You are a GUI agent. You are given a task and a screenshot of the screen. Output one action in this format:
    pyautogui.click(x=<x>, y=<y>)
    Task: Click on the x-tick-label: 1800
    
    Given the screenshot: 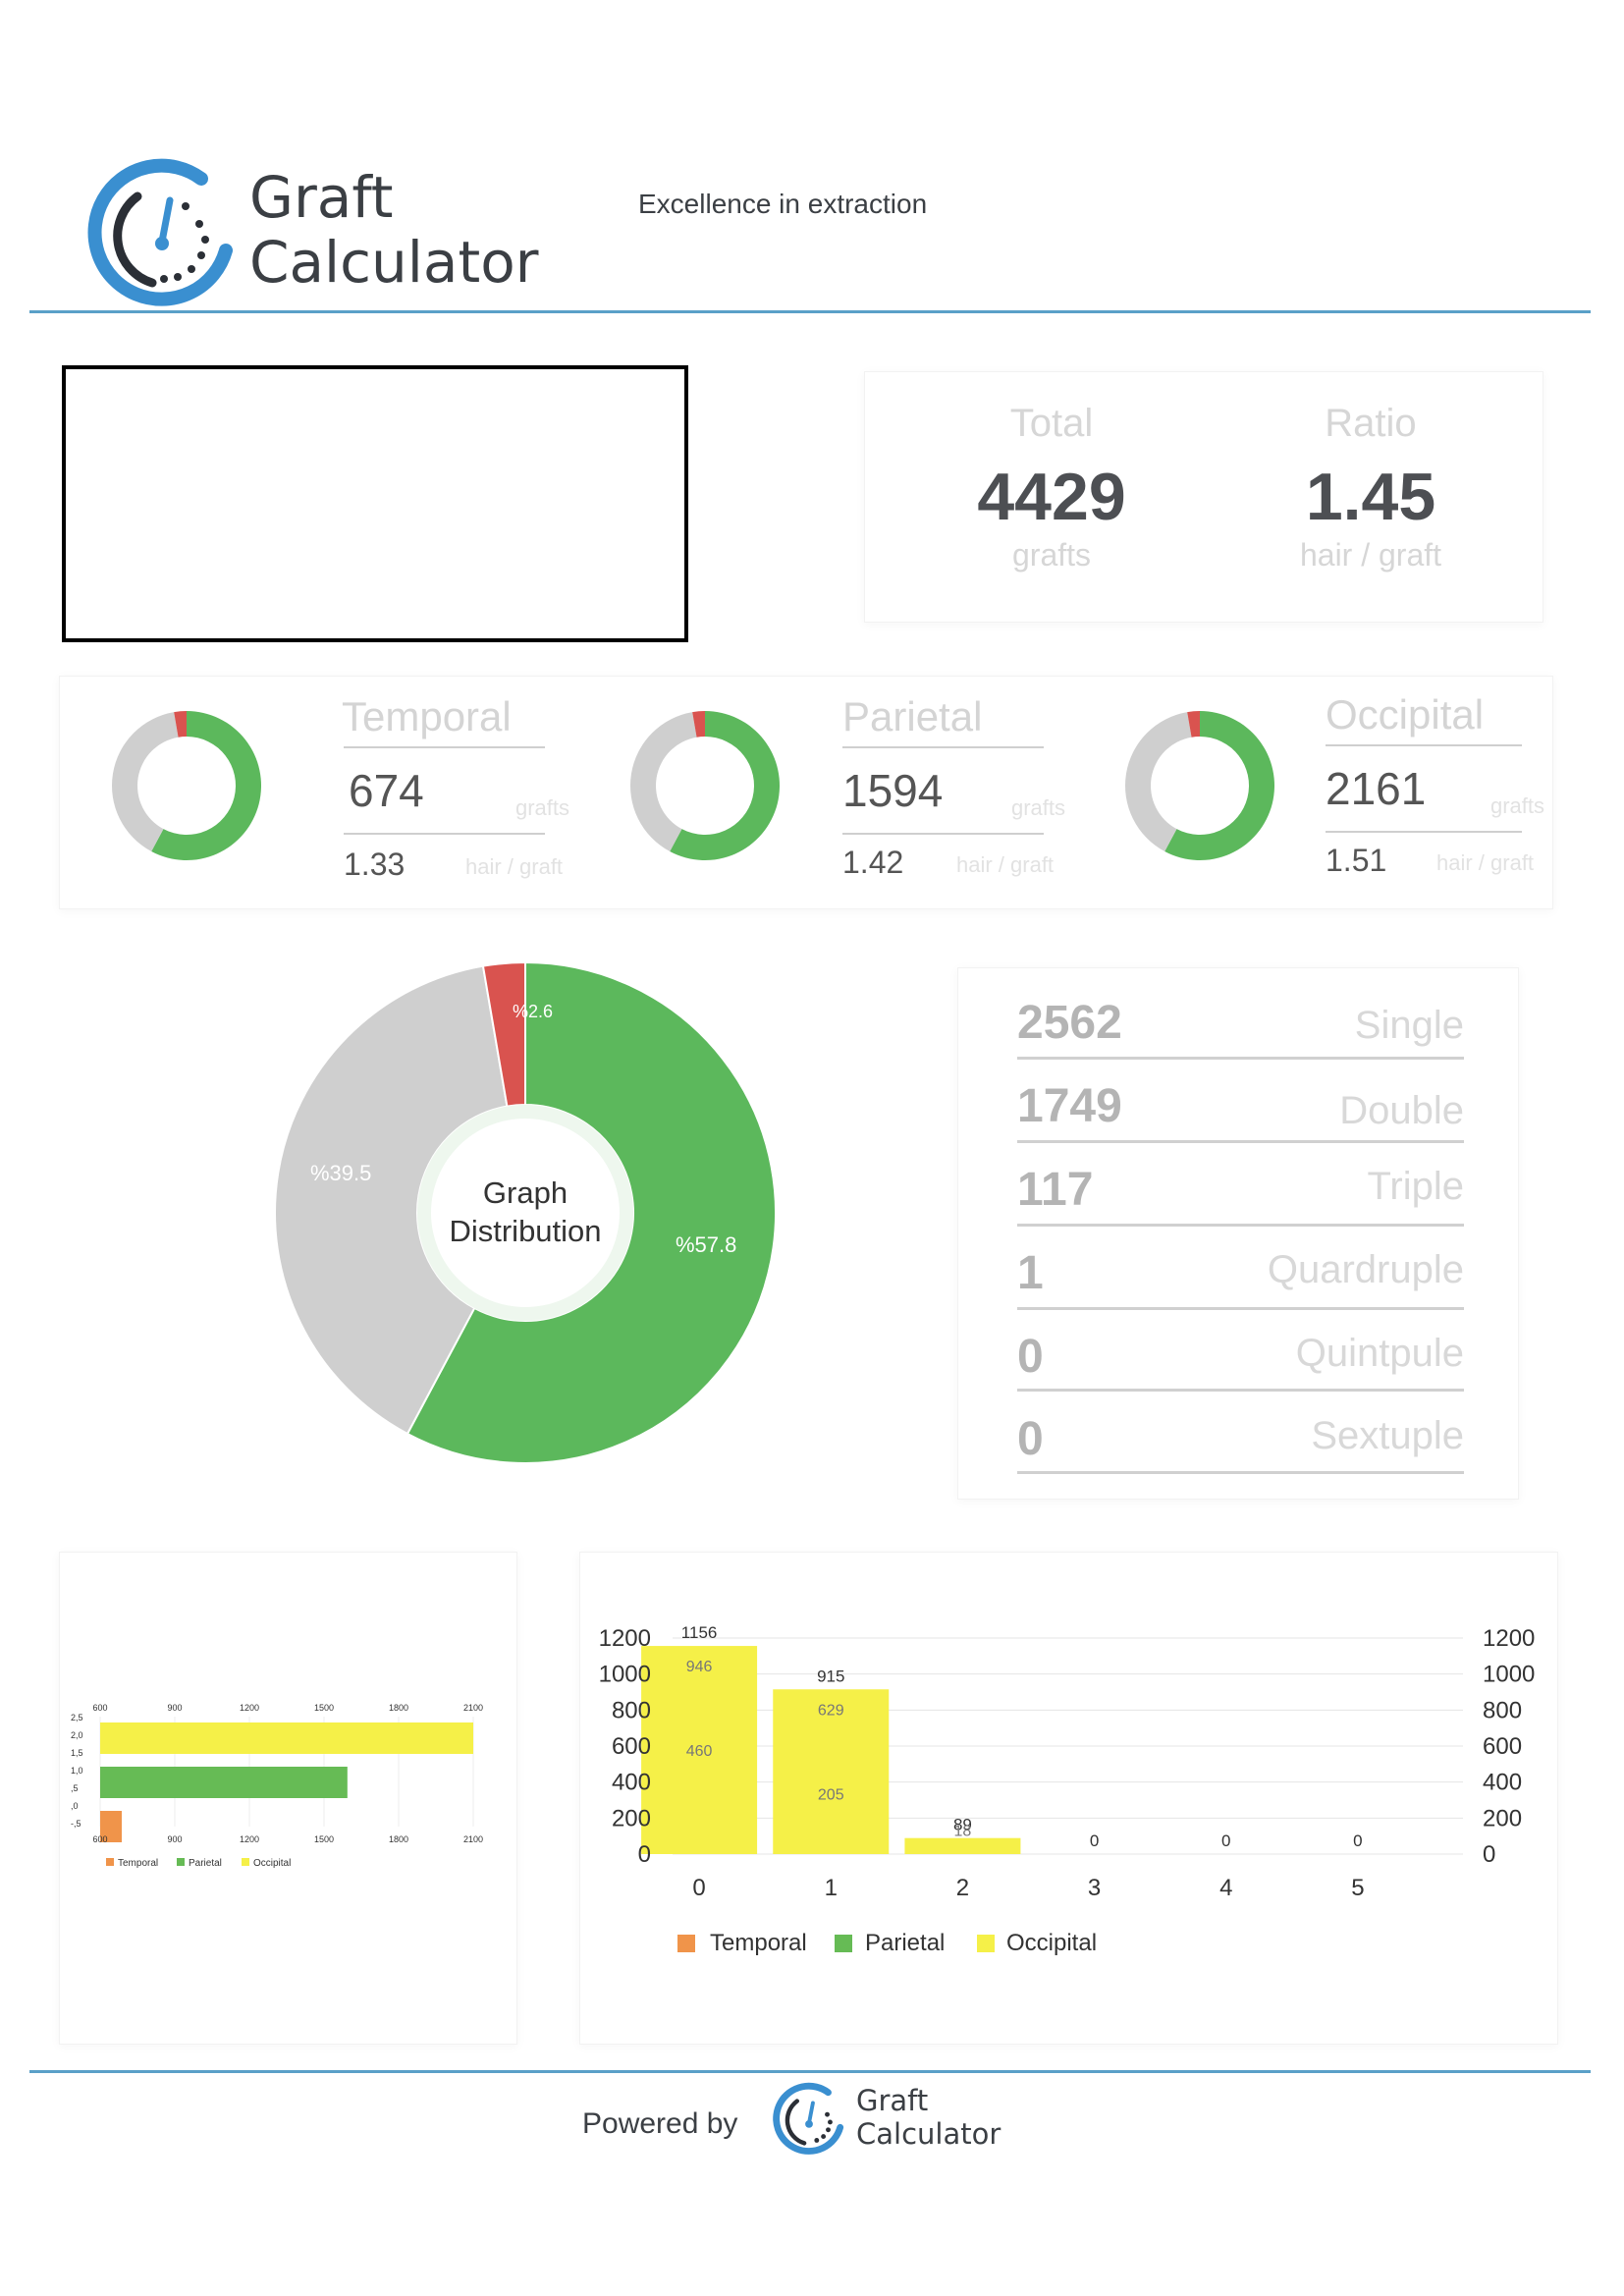 What is the action you would take?
    pyautogui.click(x=398, y=1708)
    